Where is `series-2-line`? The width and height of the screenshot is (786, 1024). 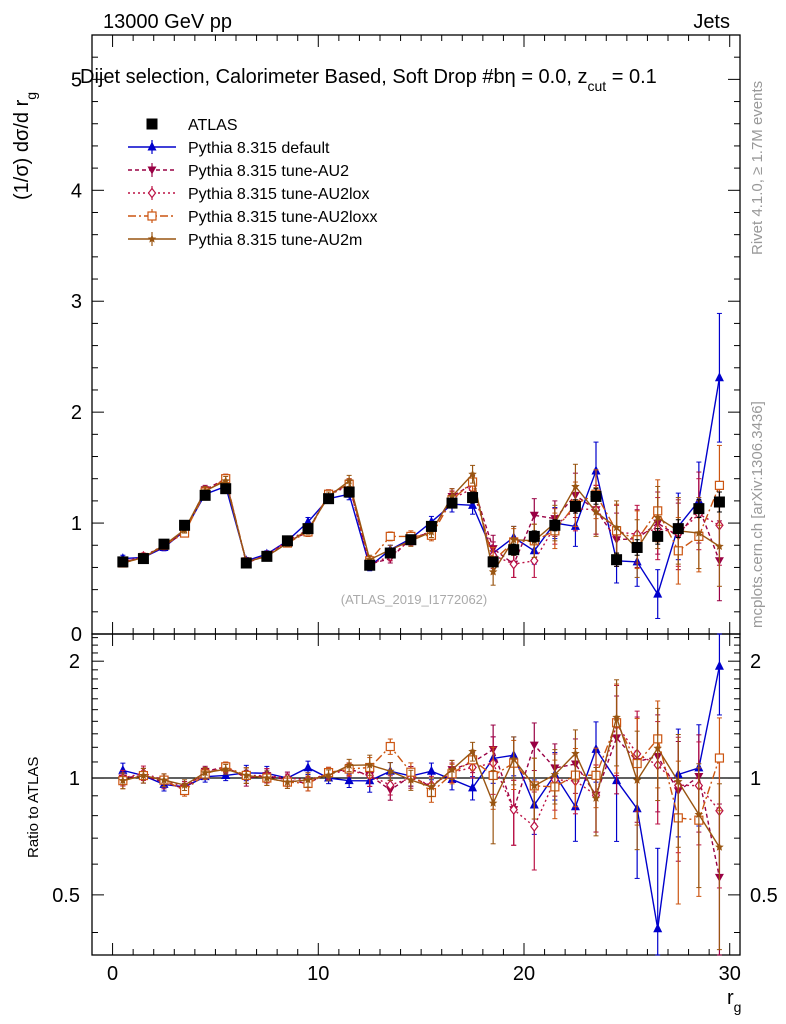
series-2-line is located at coordinates (421, 522).